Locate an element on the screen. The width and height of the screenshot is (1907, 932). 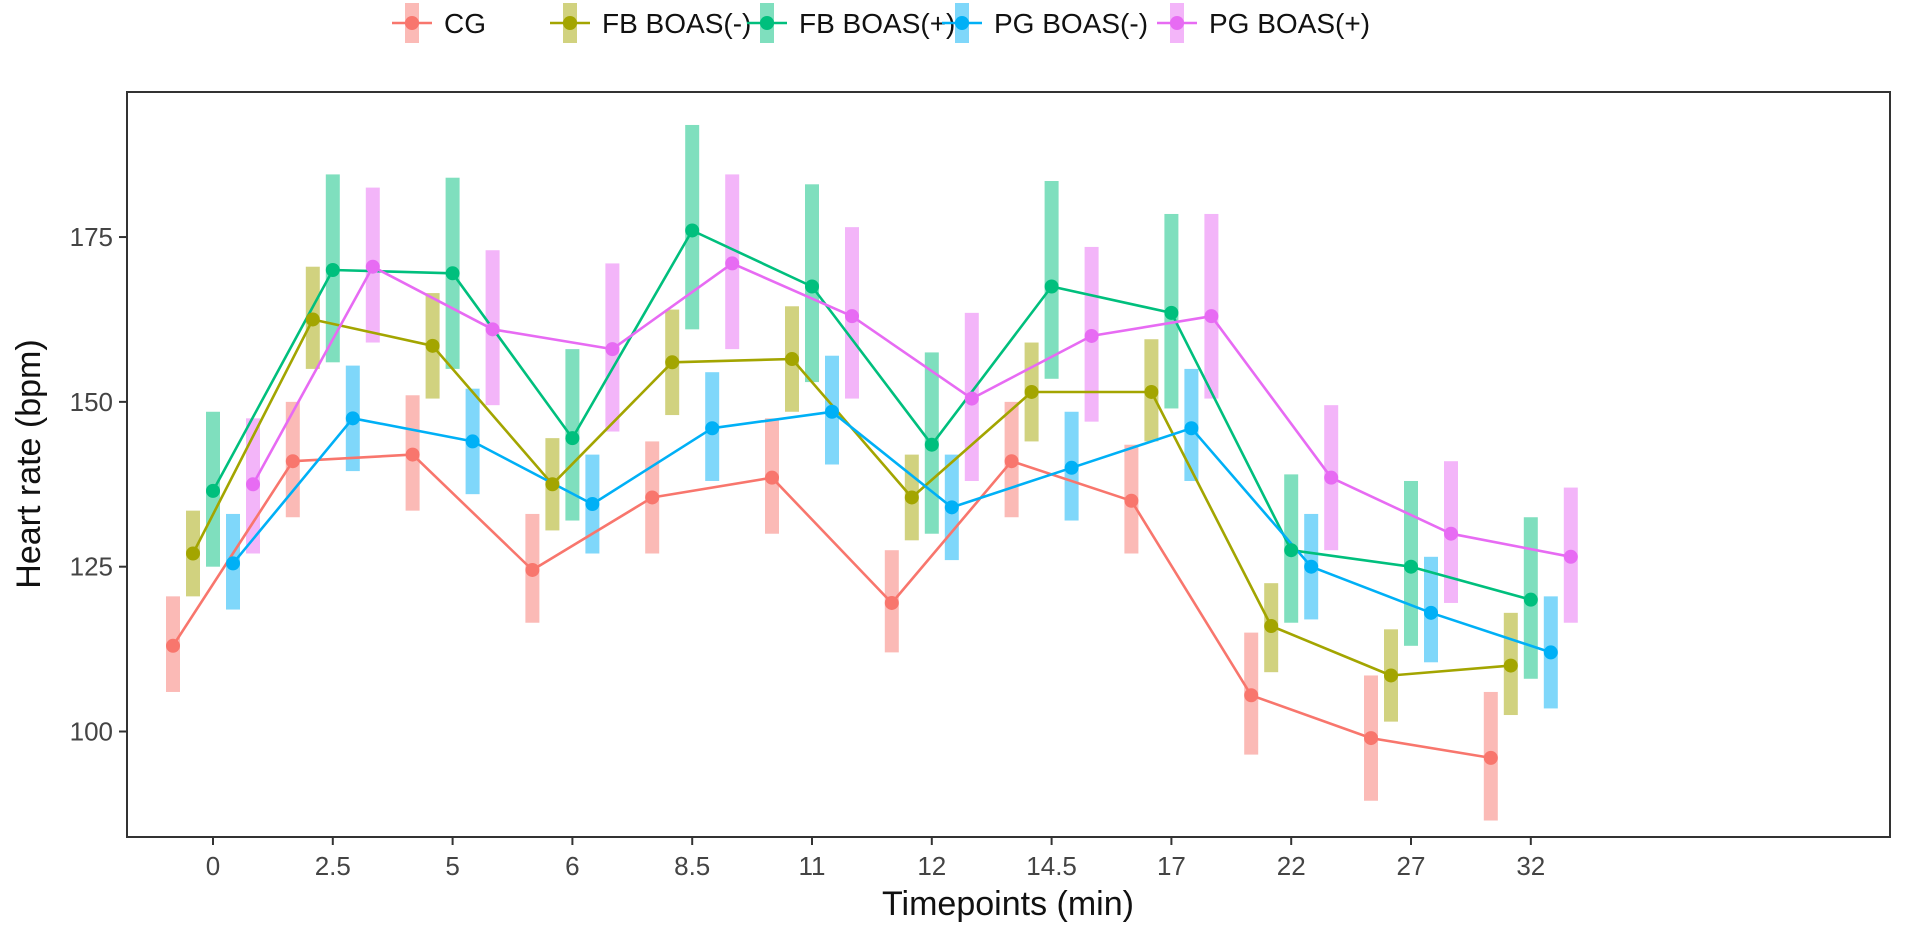
data-point-CG-14.5 is located at coordinates (1011, 461).